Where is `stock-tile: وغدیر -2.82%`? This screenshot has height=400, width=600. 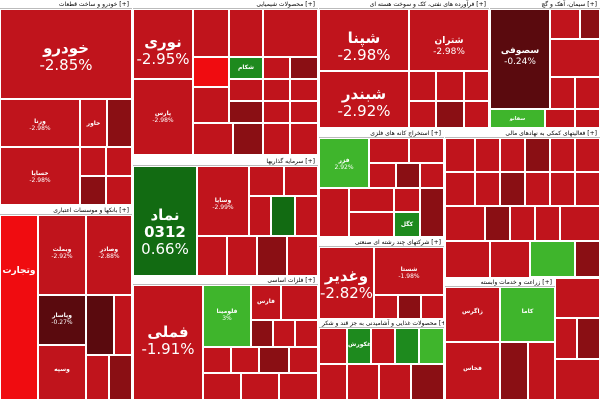
stock-tile: وغدیر -2.82% is located at coordinates (346, 283).